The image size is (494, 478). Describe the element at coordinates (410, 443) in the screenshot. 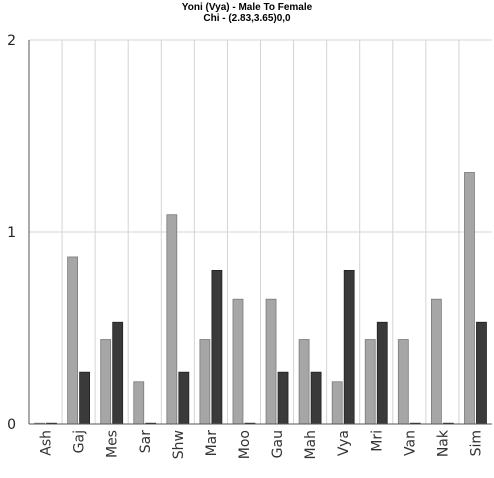

I see `x-tick-label-van: Van` at that location.